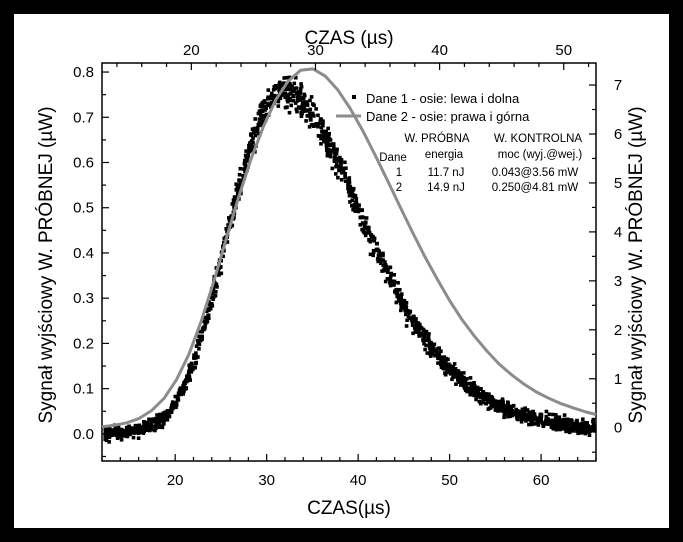  I want to click on legend-label-dane-1: Dane 1 - osie: lewa i dolna, so click(443, 98).